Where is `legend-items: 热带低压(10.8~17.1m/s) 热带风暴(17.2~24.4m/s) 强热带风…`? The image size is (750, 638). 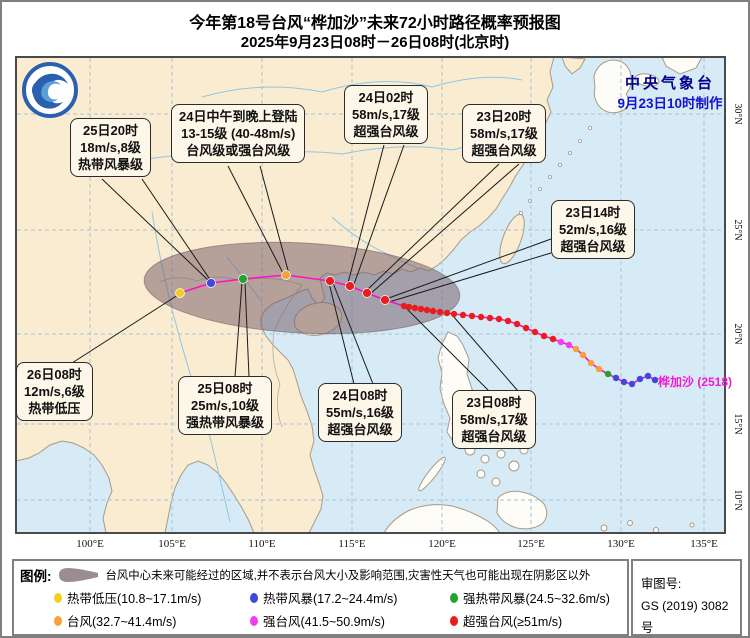 legend-items: 热带低压(10.8~17.1m/s) 热带风暴(17.2~24.4m/s) 强热带风… is located at coordinates (337, 609).